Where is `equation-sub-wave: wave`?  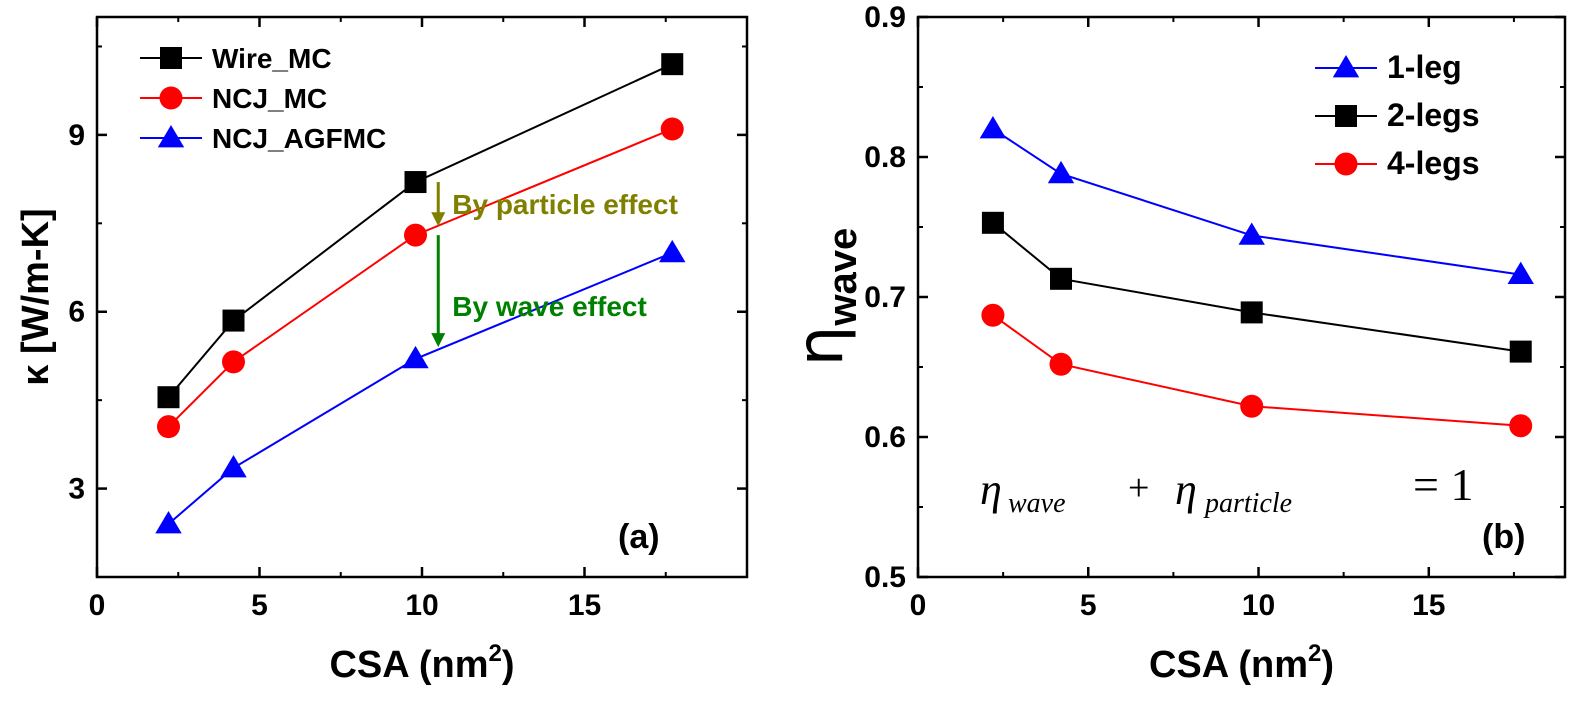 equation-sub-wave: wave is located at coordinates (1037, 503).